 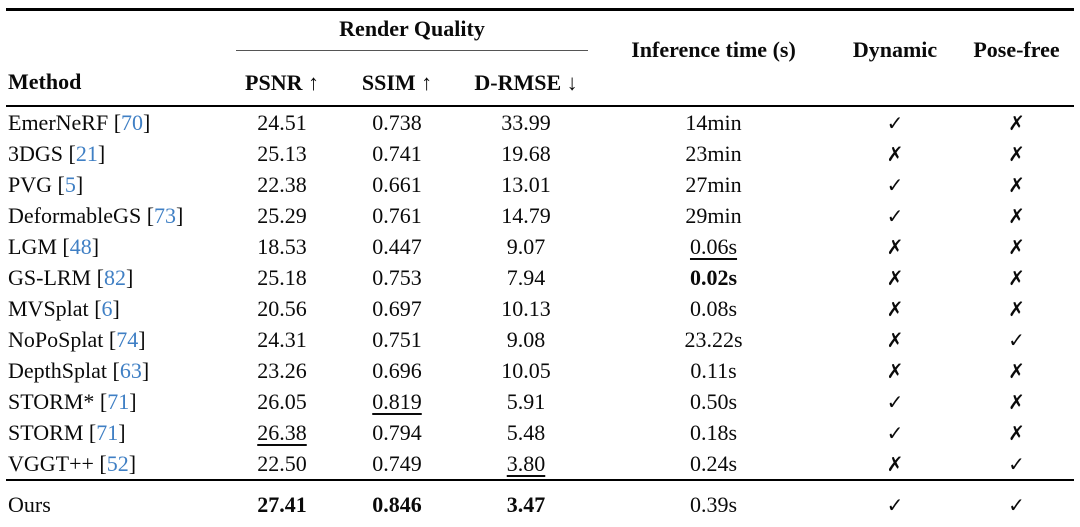 I want to click on citation-link: 82, so click(x=114, y=277).